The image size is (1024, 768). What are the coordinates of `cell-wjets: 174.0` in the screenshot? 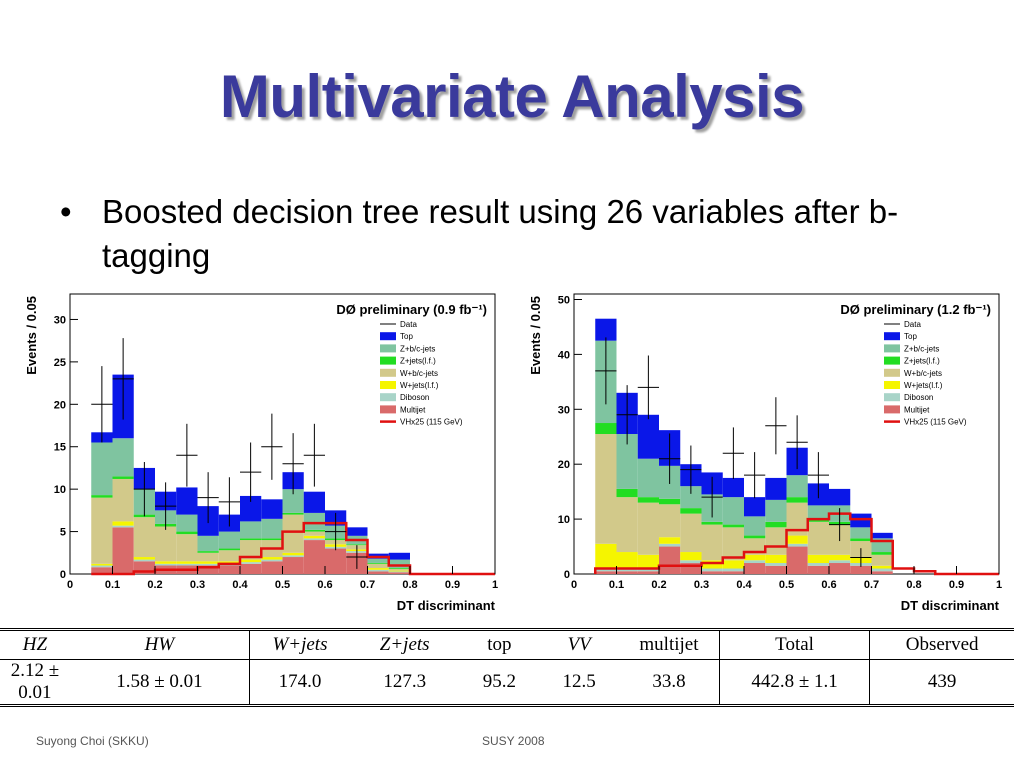 It's located at (299, 683).